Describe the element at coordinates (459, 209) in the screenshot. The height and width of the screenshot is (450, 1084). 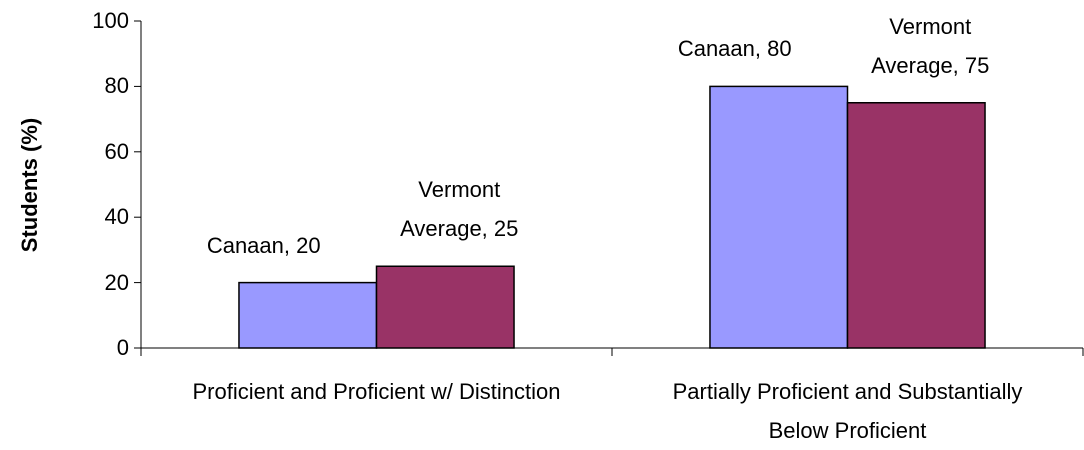
I see `data-label: Vermont Average, 25` at that location.